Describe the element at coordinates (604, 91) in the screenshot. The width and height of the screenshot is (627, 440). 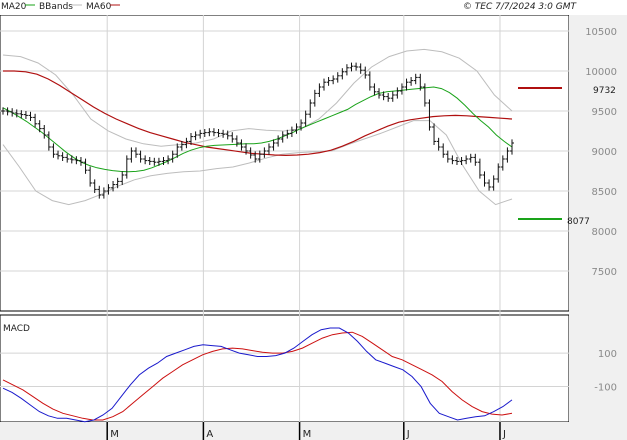
I see `annotation-label-9732: 9732` at that location.